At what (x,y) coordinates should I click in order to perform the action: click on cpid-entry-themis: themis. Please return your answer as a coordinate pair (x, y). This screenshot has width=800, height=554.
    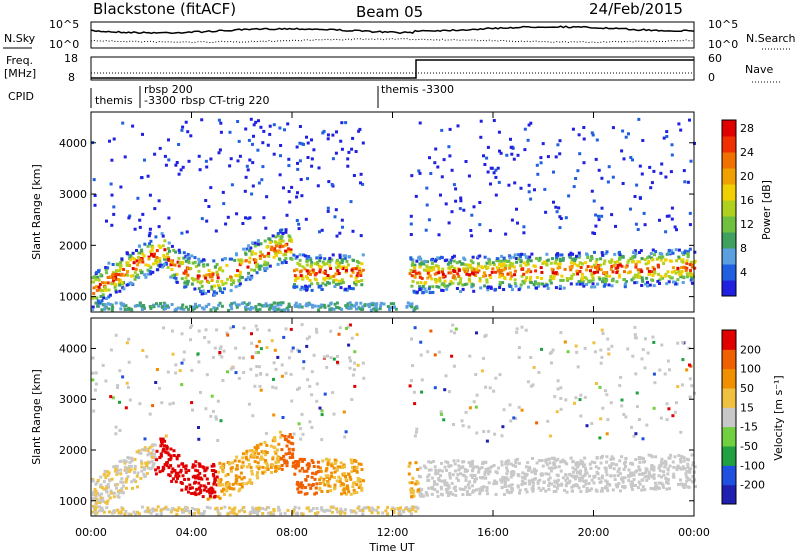
    Looking at the image, I should click on (114, 100).